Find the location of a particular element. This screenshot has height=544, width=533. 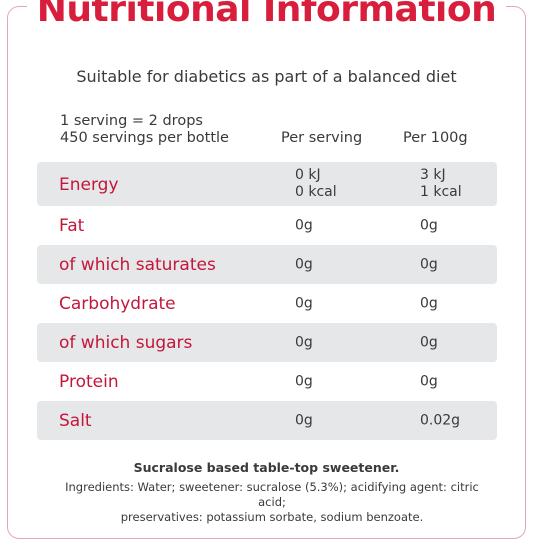

protein-per-100g: 0g is located at coordinates (429, 381).